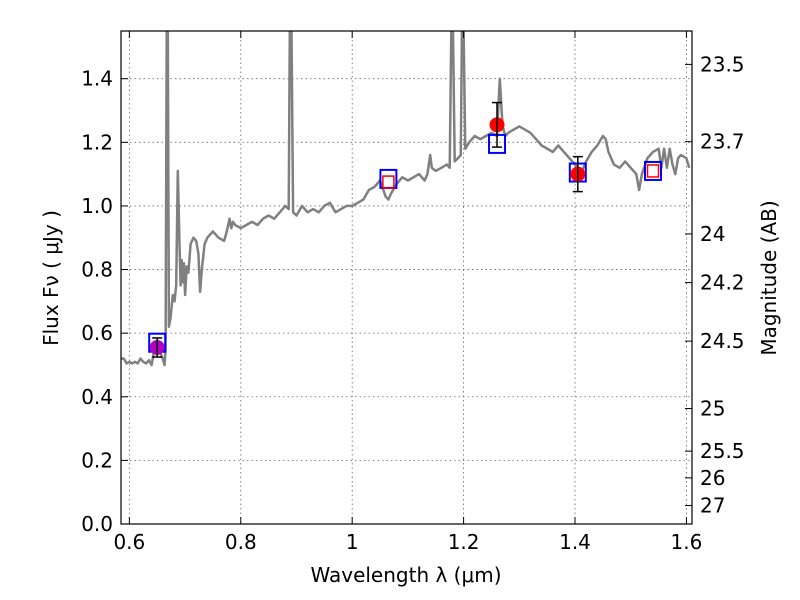 The image size is (800, 600). What do you see at coordinates (97, 79) in the screenshot?
I see `y-tick-label: 1.4` at bounding box center [97, 79].